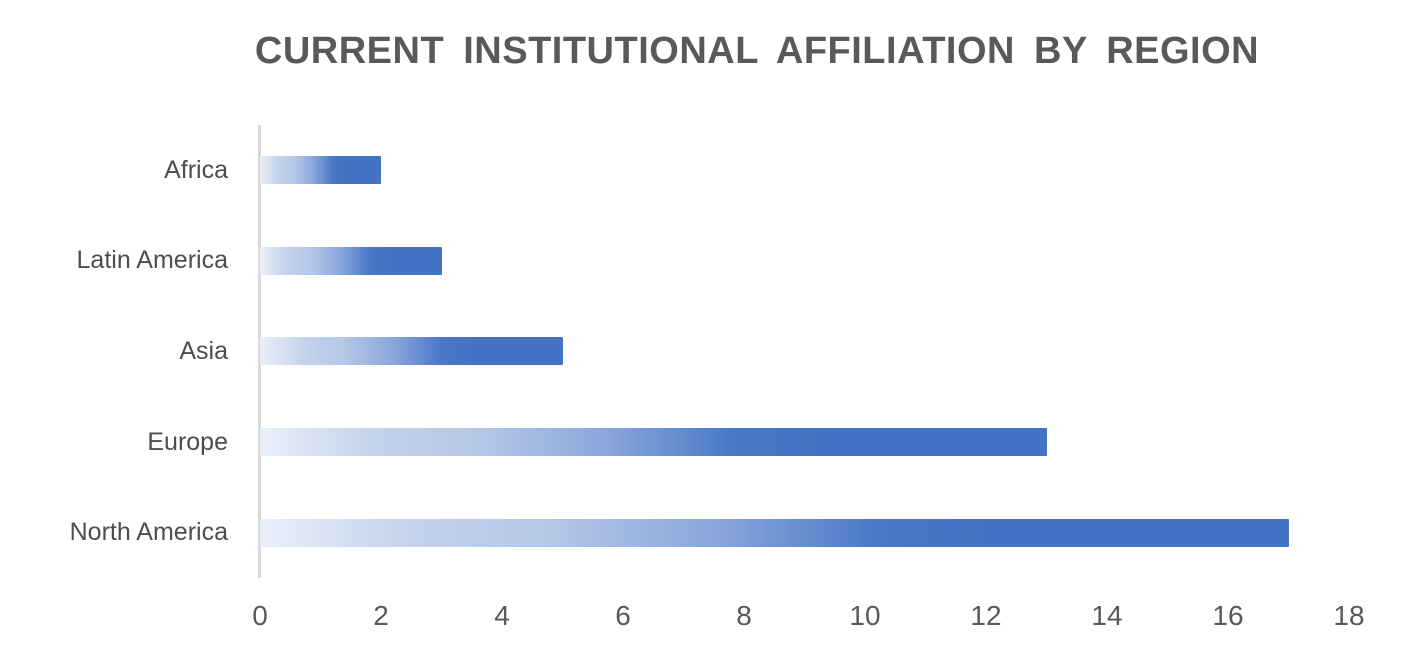 This screenshot has width=1404, height=666. Describe the element at coordinates (986, 615) in the screenshot. I see `x-tick-label: 12` at that location.